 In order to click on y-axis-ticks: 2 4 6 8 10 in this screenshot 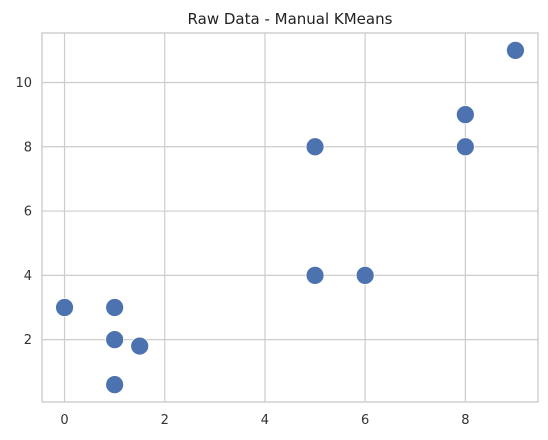, I will do `click(23, 212)`.